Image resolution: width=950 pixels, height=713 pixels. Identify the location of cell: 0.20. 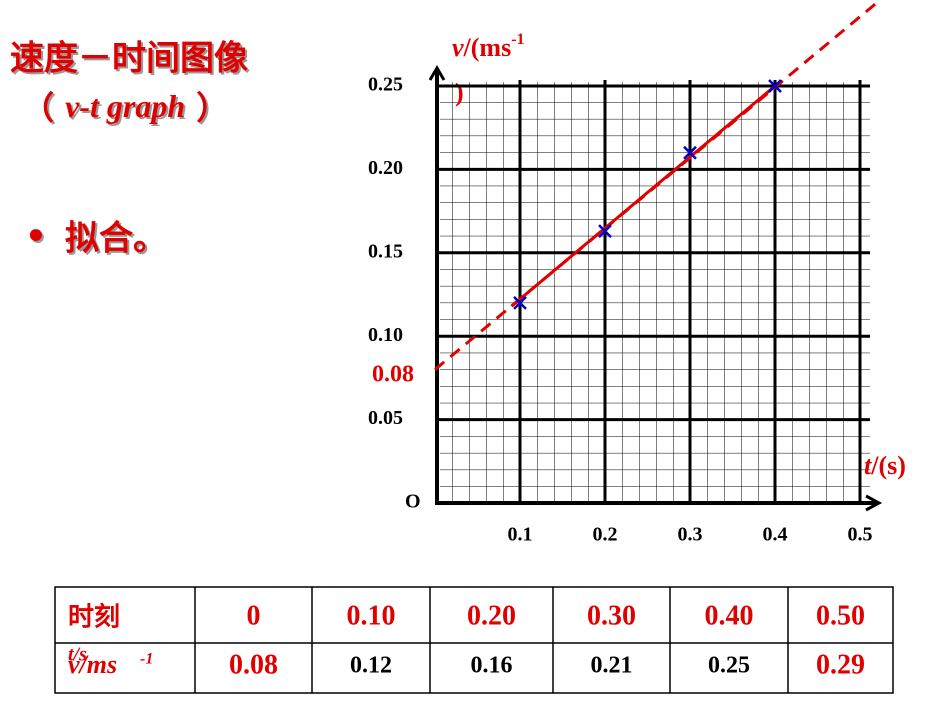
(491, 615).